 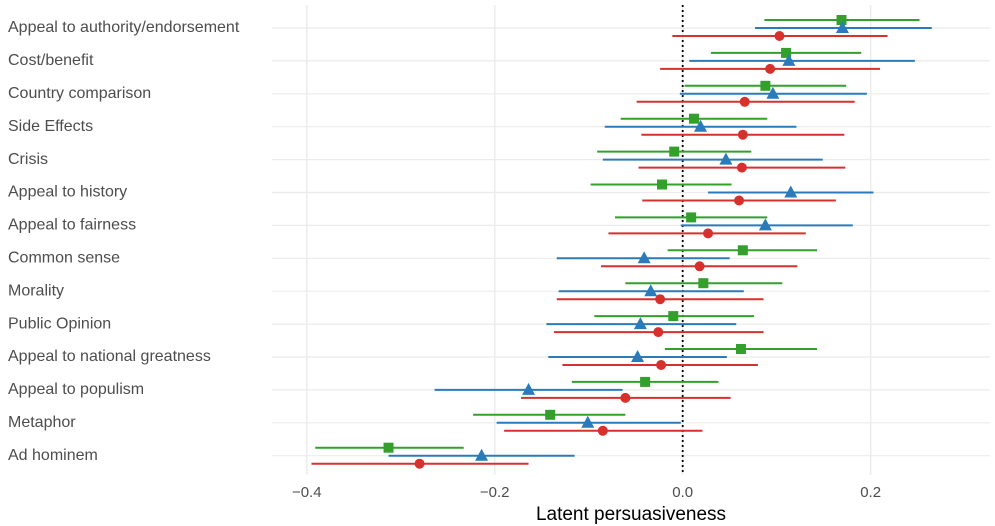 What do you see at coordinates (307, 492) in the screenshot?
I see `x-tick-label: −0.4` at bounding box center [307, 492].